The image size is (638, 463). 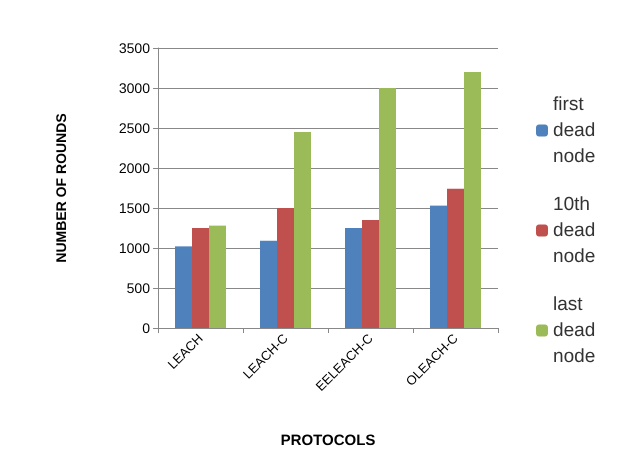 What do you see at coordinates (61, 188) in the screenshot?
I see `y-axis-title: NUMBER OF ROUNDS` at bounding box center [61, 188].